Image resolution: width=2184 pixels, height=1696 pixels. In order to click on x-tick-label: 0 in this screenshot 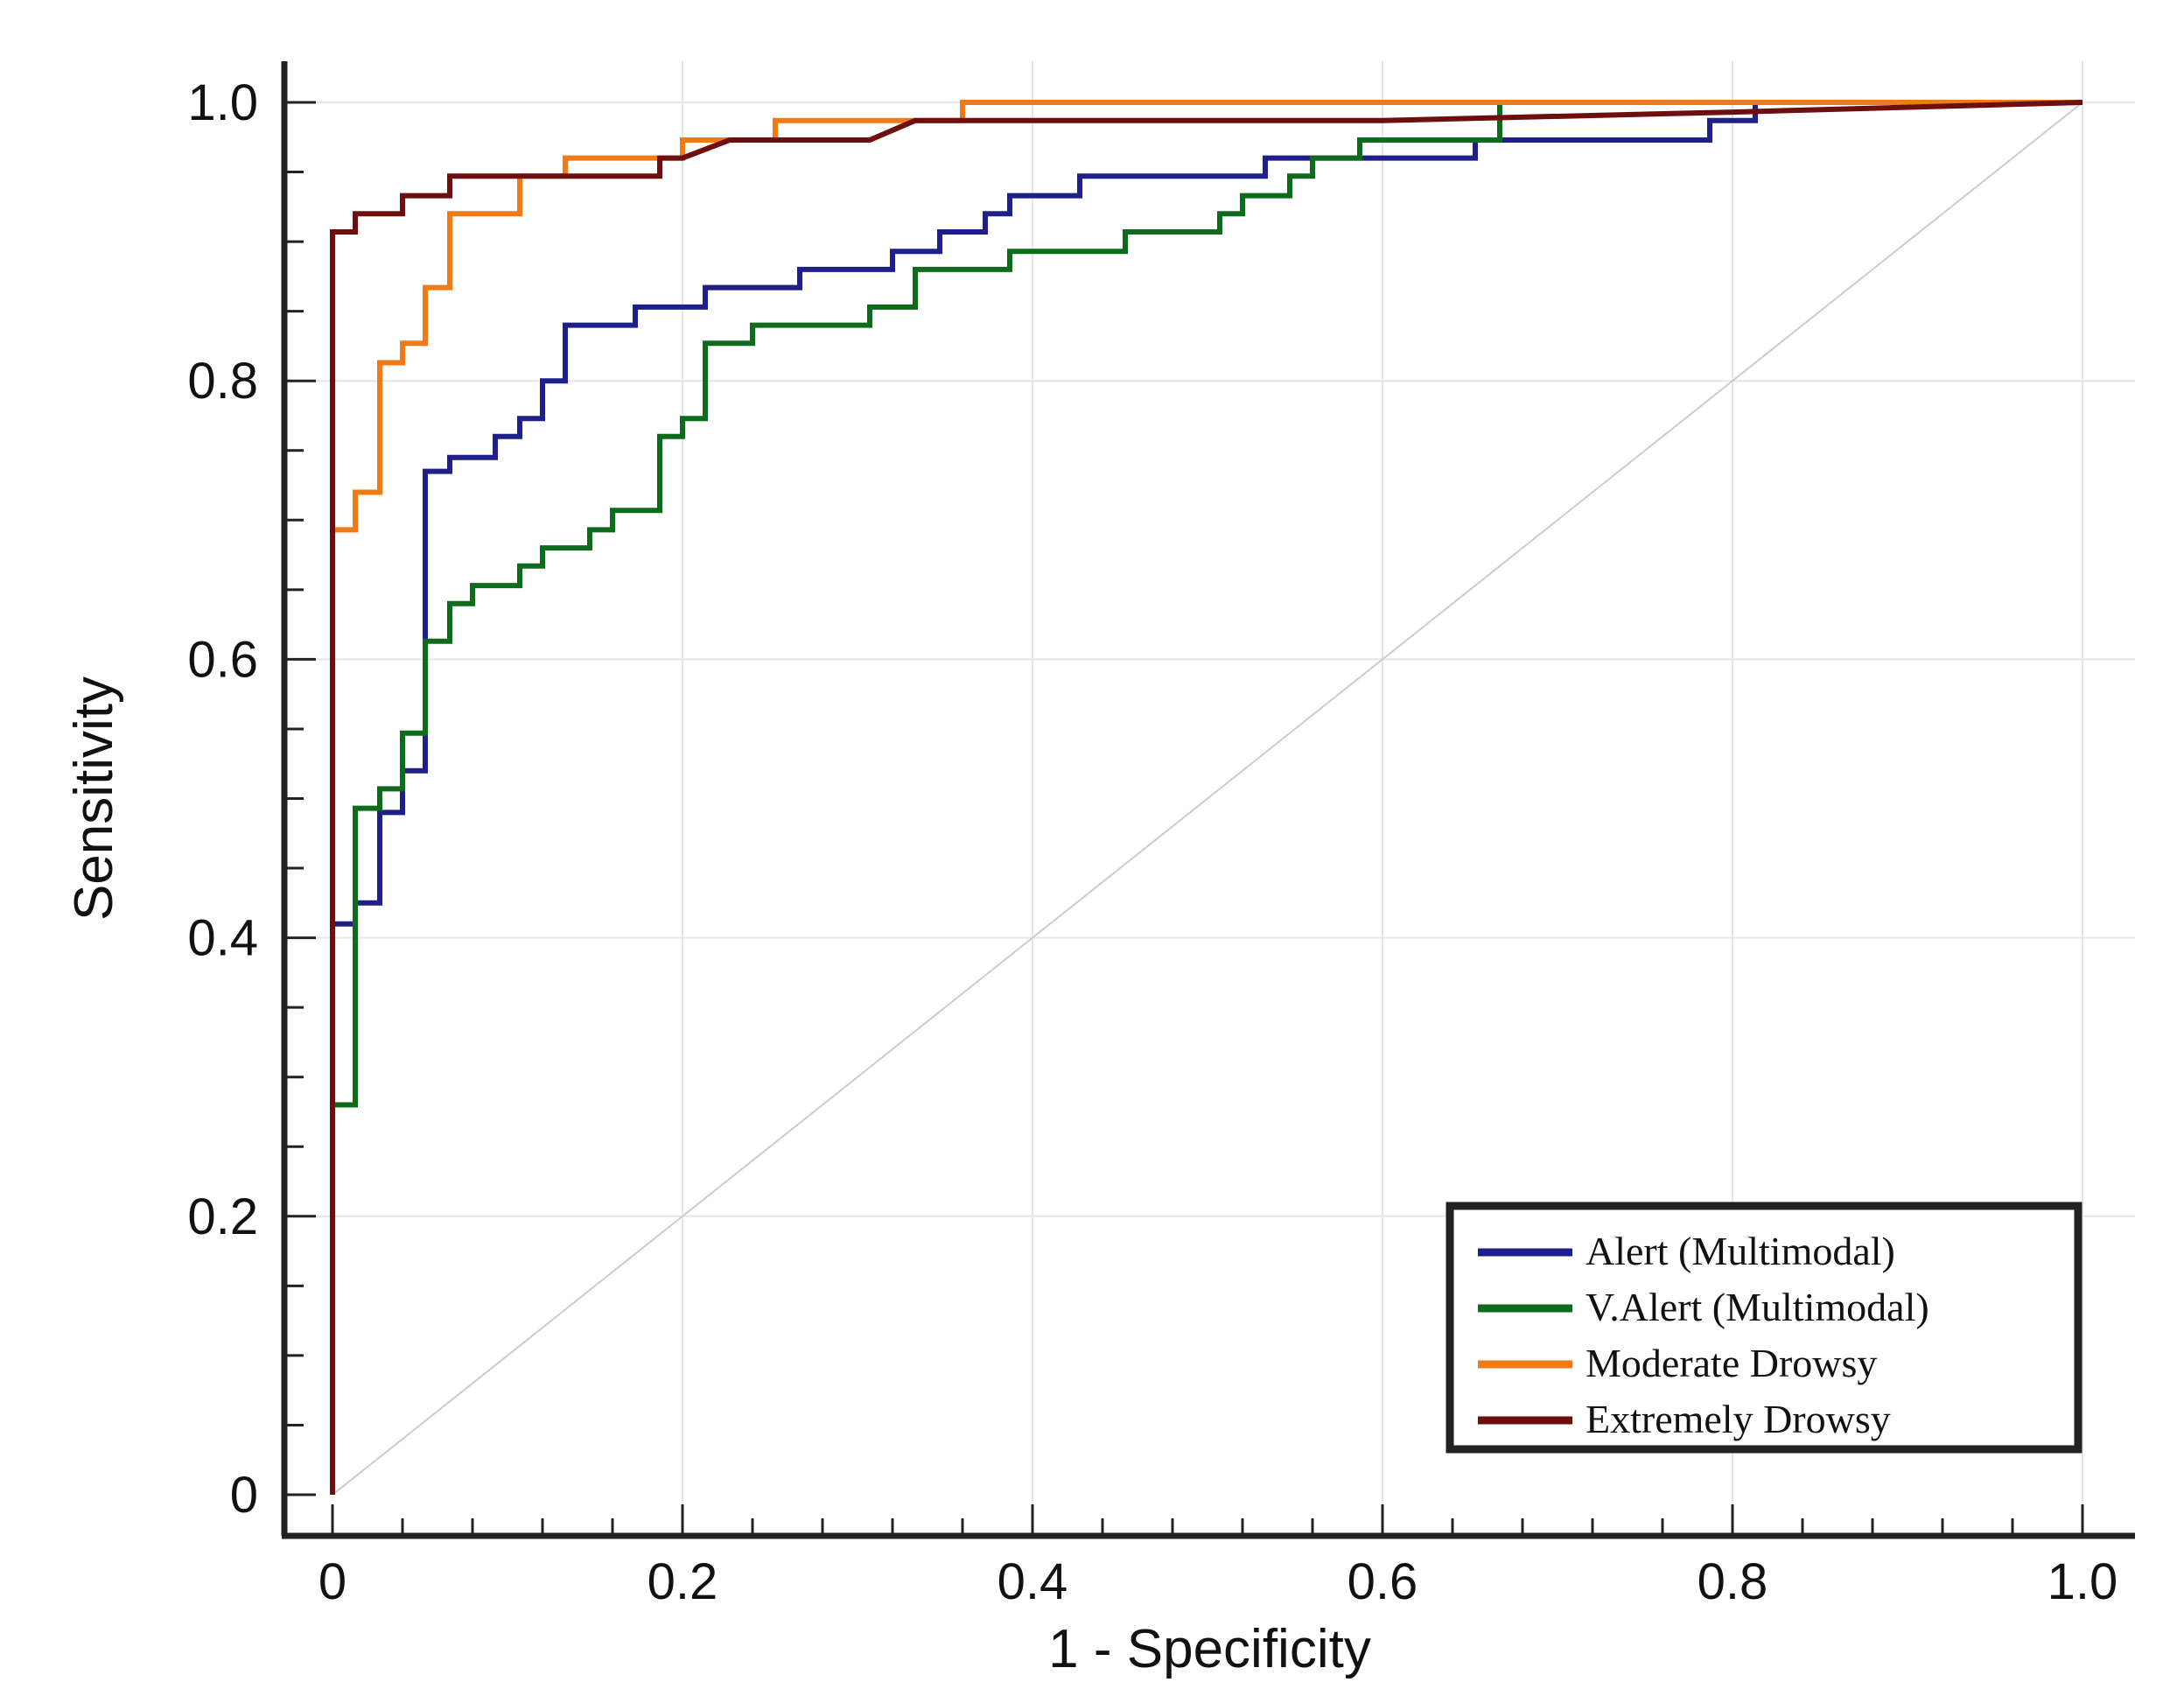, I will do `click(332, 1581)`.